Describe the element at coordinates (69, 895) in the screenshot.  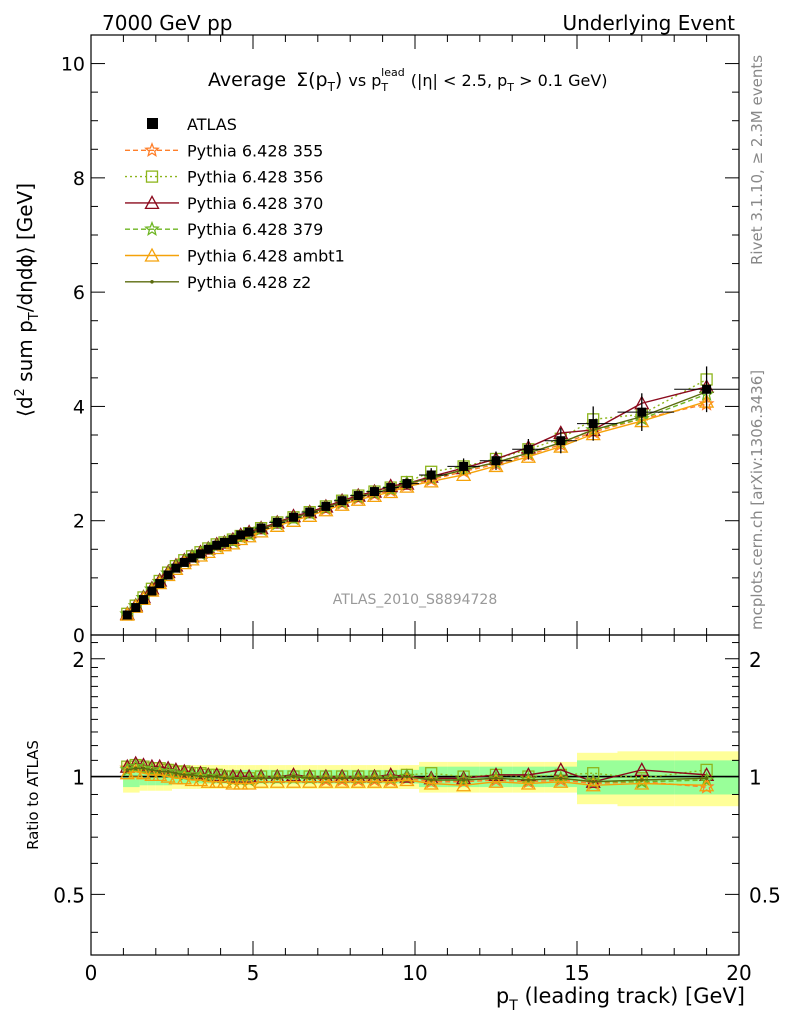
I see `ratio-y-tick-label: 0.5` at that location.